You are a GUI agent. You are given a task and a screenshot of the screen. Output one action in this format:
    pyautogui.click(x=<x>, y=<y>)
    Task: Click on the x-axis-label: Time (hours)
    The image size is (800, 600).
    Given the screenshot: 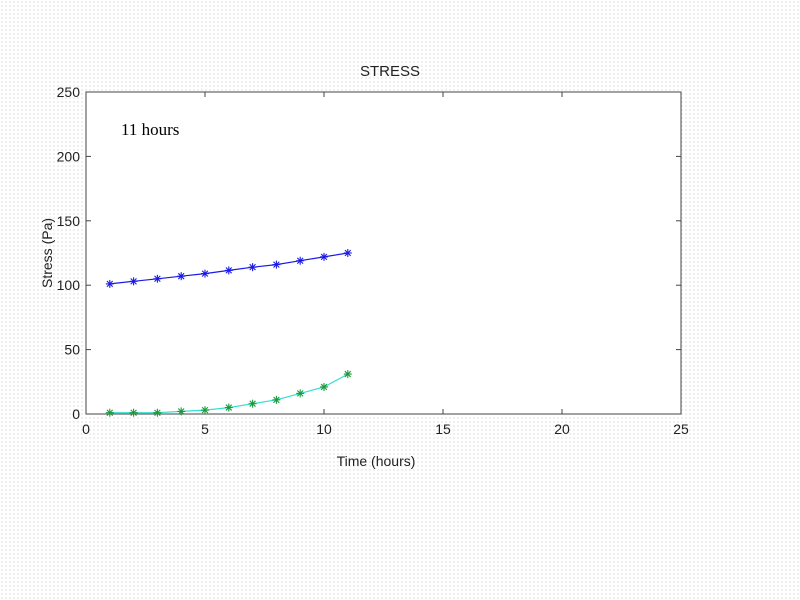 What is the action you would take?
    pyautogui.click(x=376, y=461)
    